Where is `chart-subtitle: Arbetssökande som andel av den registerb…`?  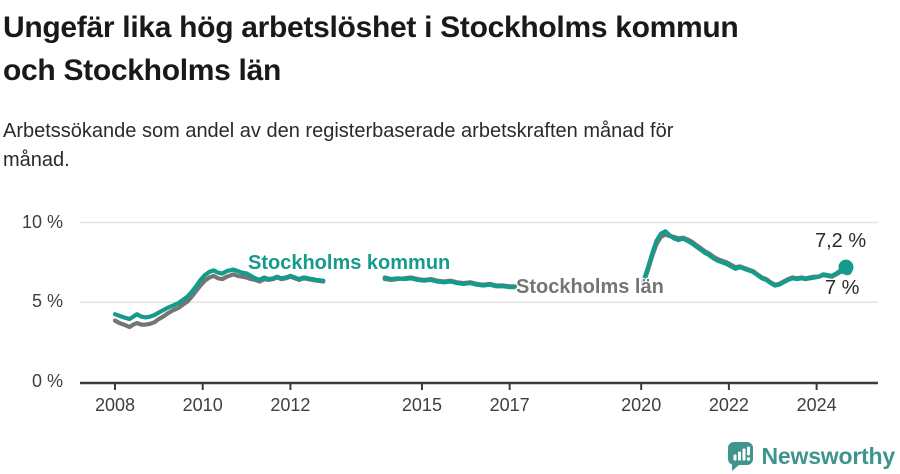 chart-subtitle: Arbetssökande som andel av den registerb… is located at coordinates (438, 146).